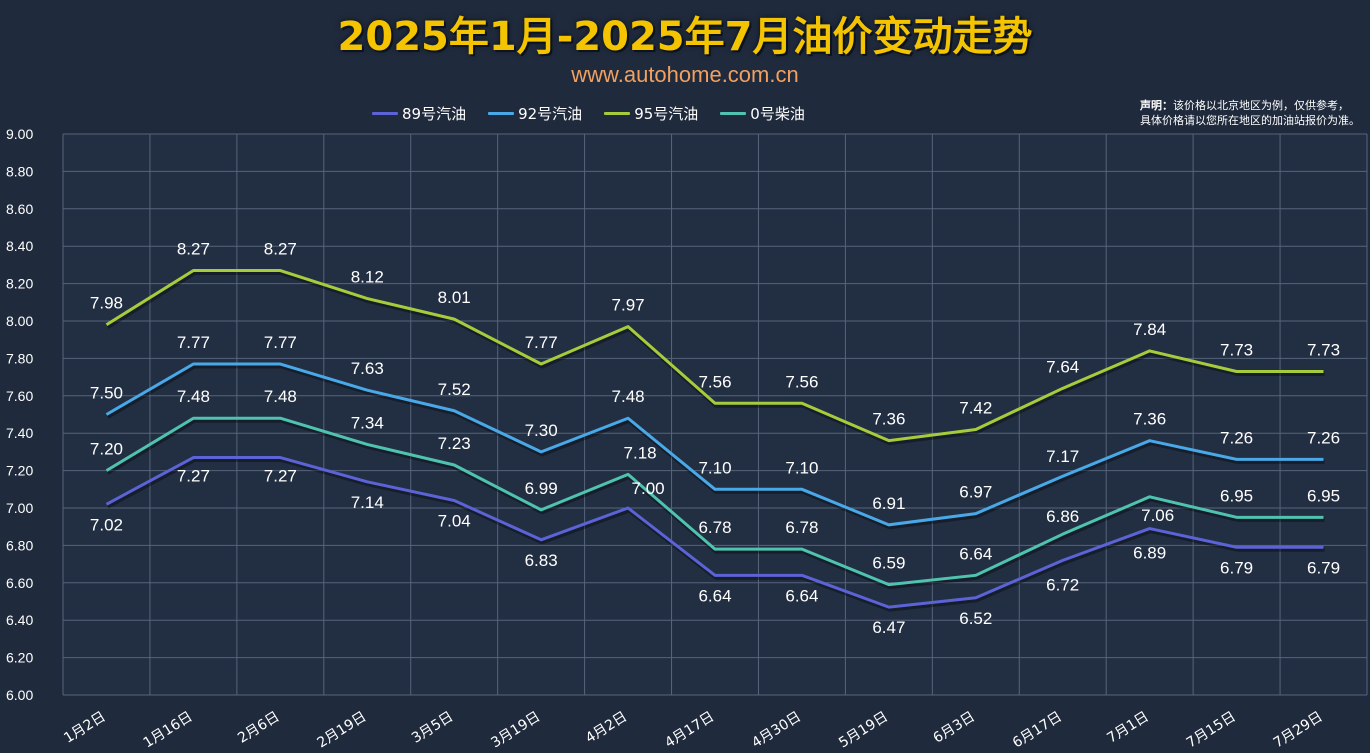 Image resolution: width=1370 pixels, height=753 pixels. What do you see at coordinates (1236, 349) in the screenshot?
I see `data-label: 7.73` at bounding box center [1236, 349].